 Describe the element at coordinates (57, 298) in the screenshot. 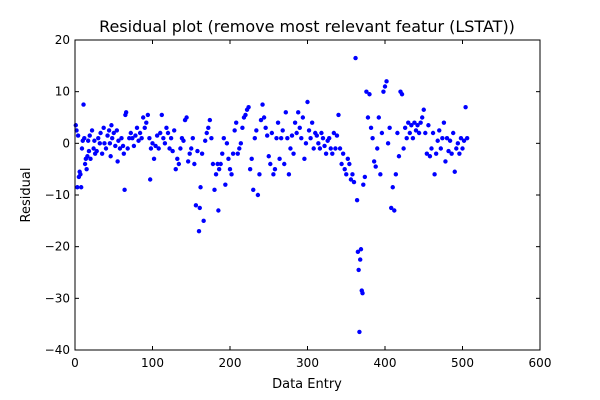

I see `y-tick-label: −30` at that location.